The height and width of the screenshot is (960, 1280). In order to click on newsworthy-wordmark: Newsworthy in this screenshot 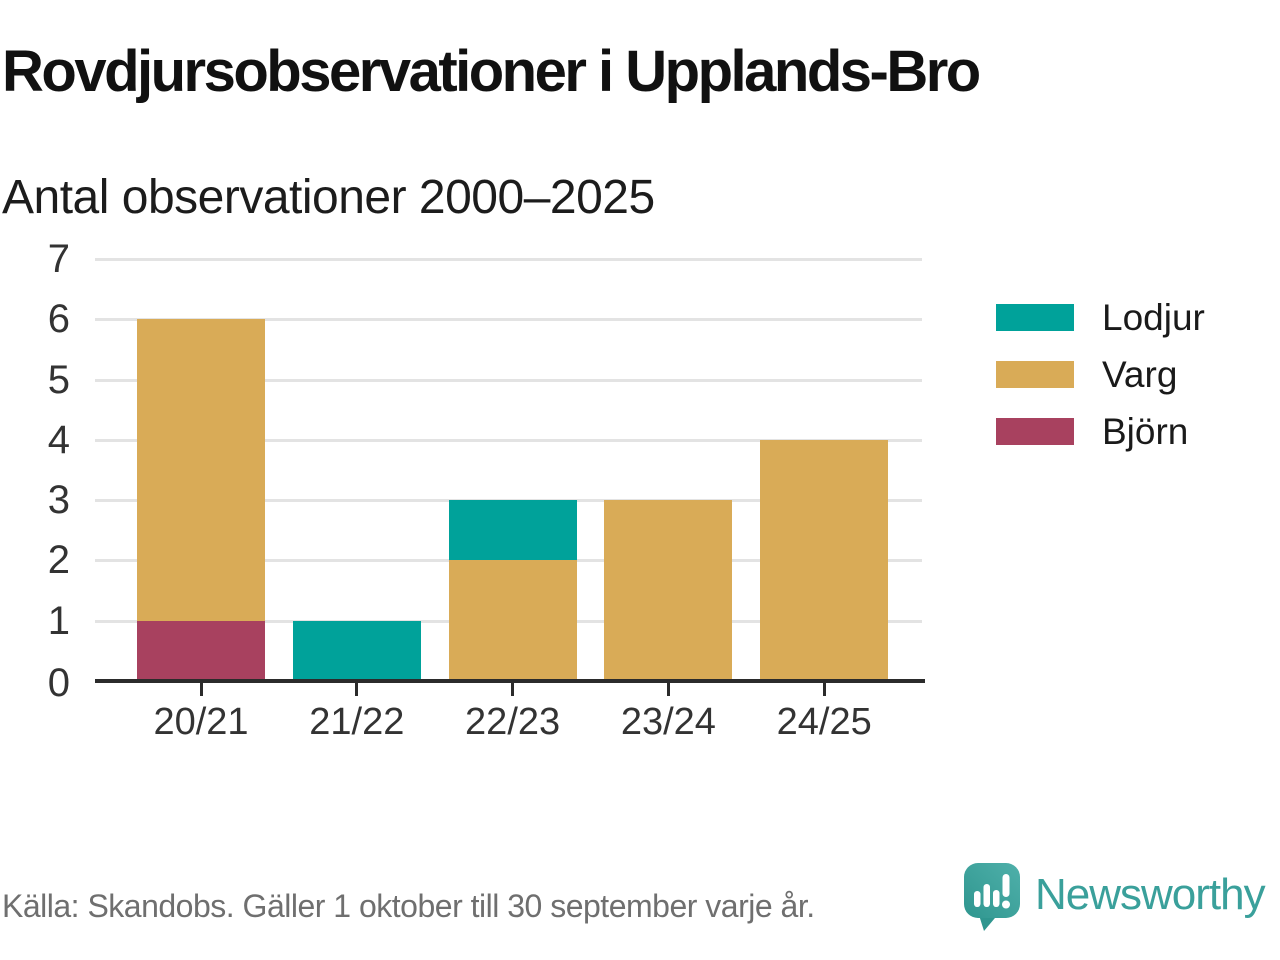, I will do `click(1150, 894)`.